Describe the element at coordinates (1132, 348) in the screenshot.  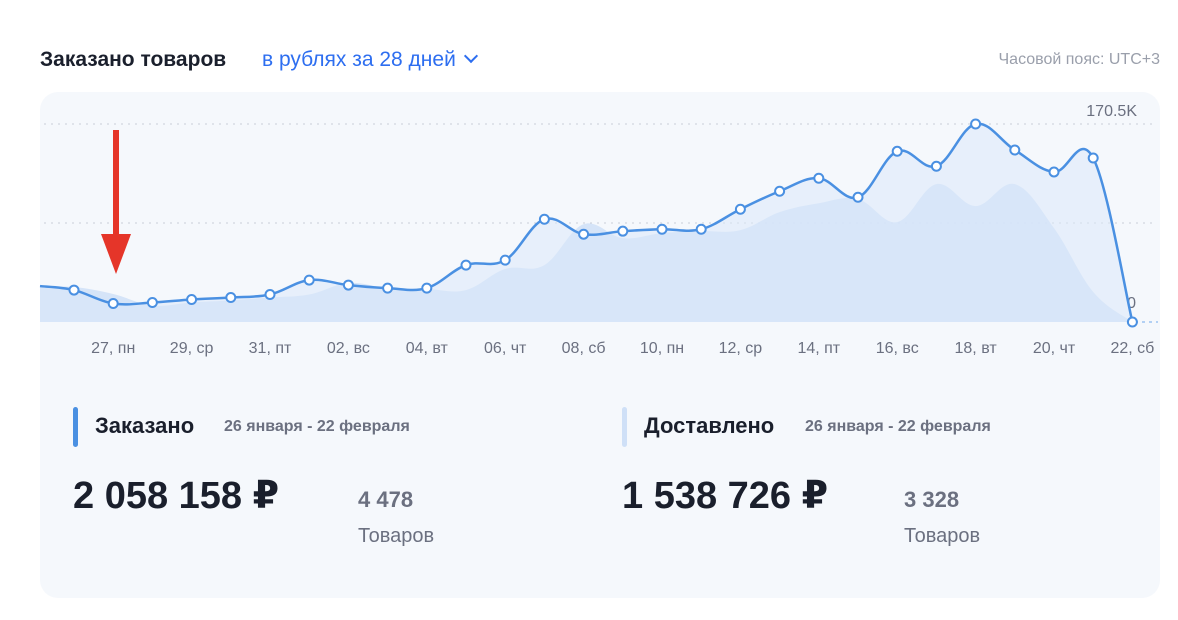
I see `x-tick-label: 22, сб` at that location.